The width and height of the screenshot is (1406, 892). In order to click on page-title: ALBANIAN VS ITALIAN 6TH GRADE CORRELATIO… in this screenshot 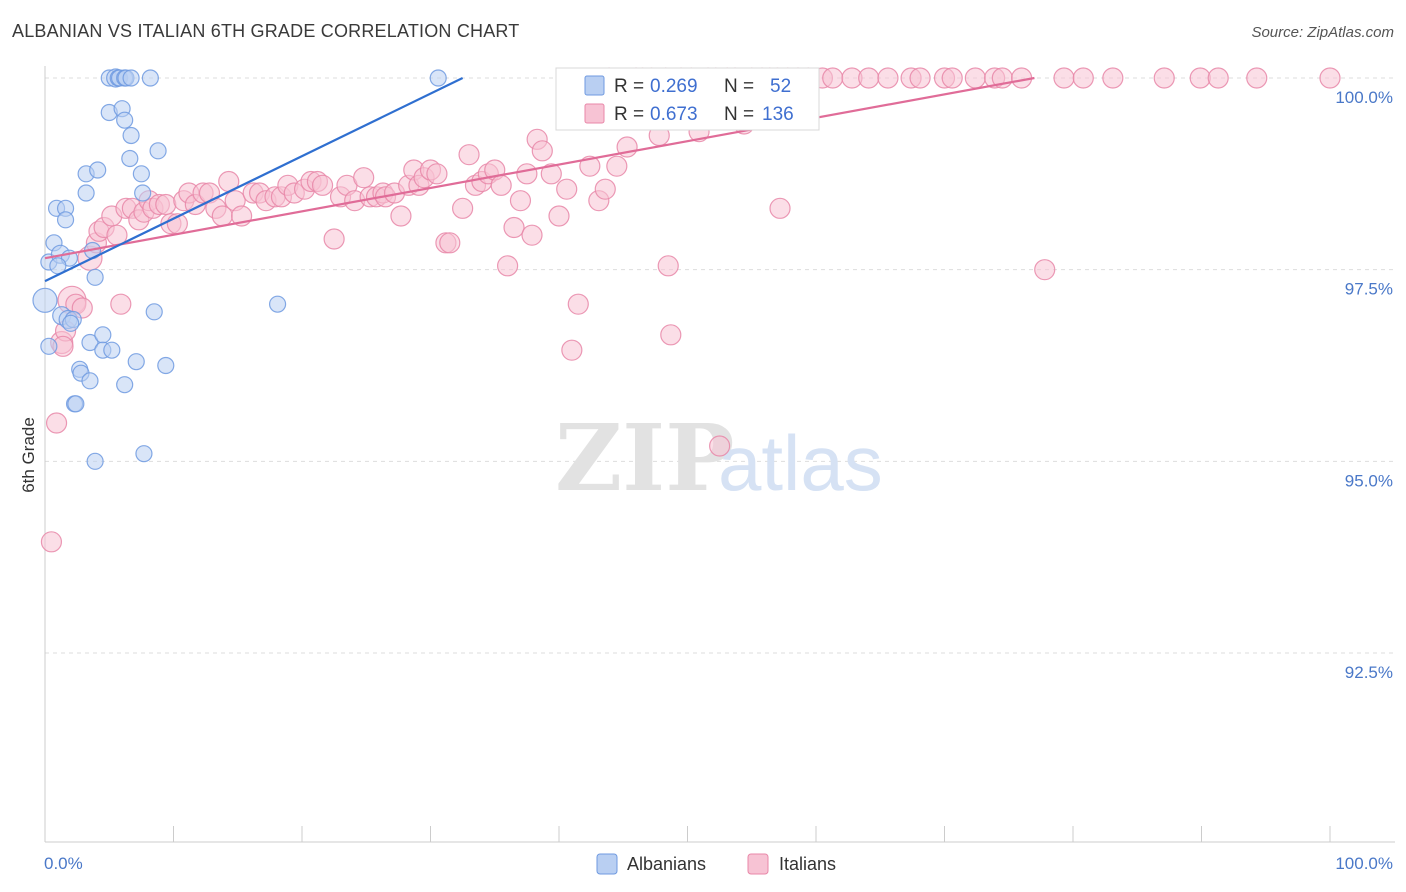, I will do `click(266, 31)`.